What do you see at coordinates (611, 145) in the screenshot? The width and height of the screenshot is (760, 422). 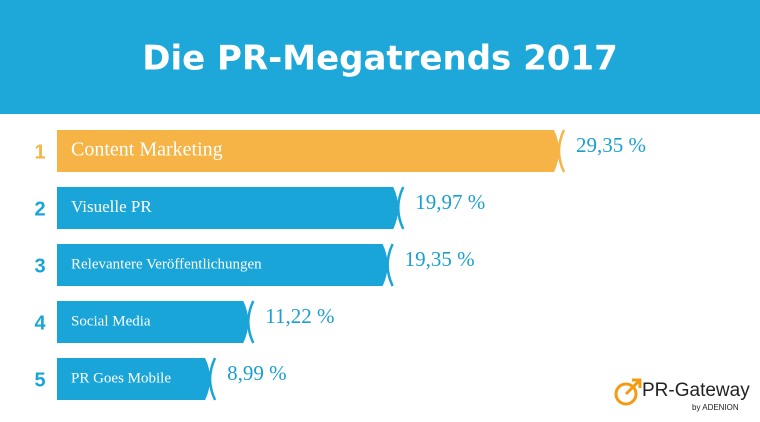 I see `value-label: 29,35 %` at bounding box center [611, 145].